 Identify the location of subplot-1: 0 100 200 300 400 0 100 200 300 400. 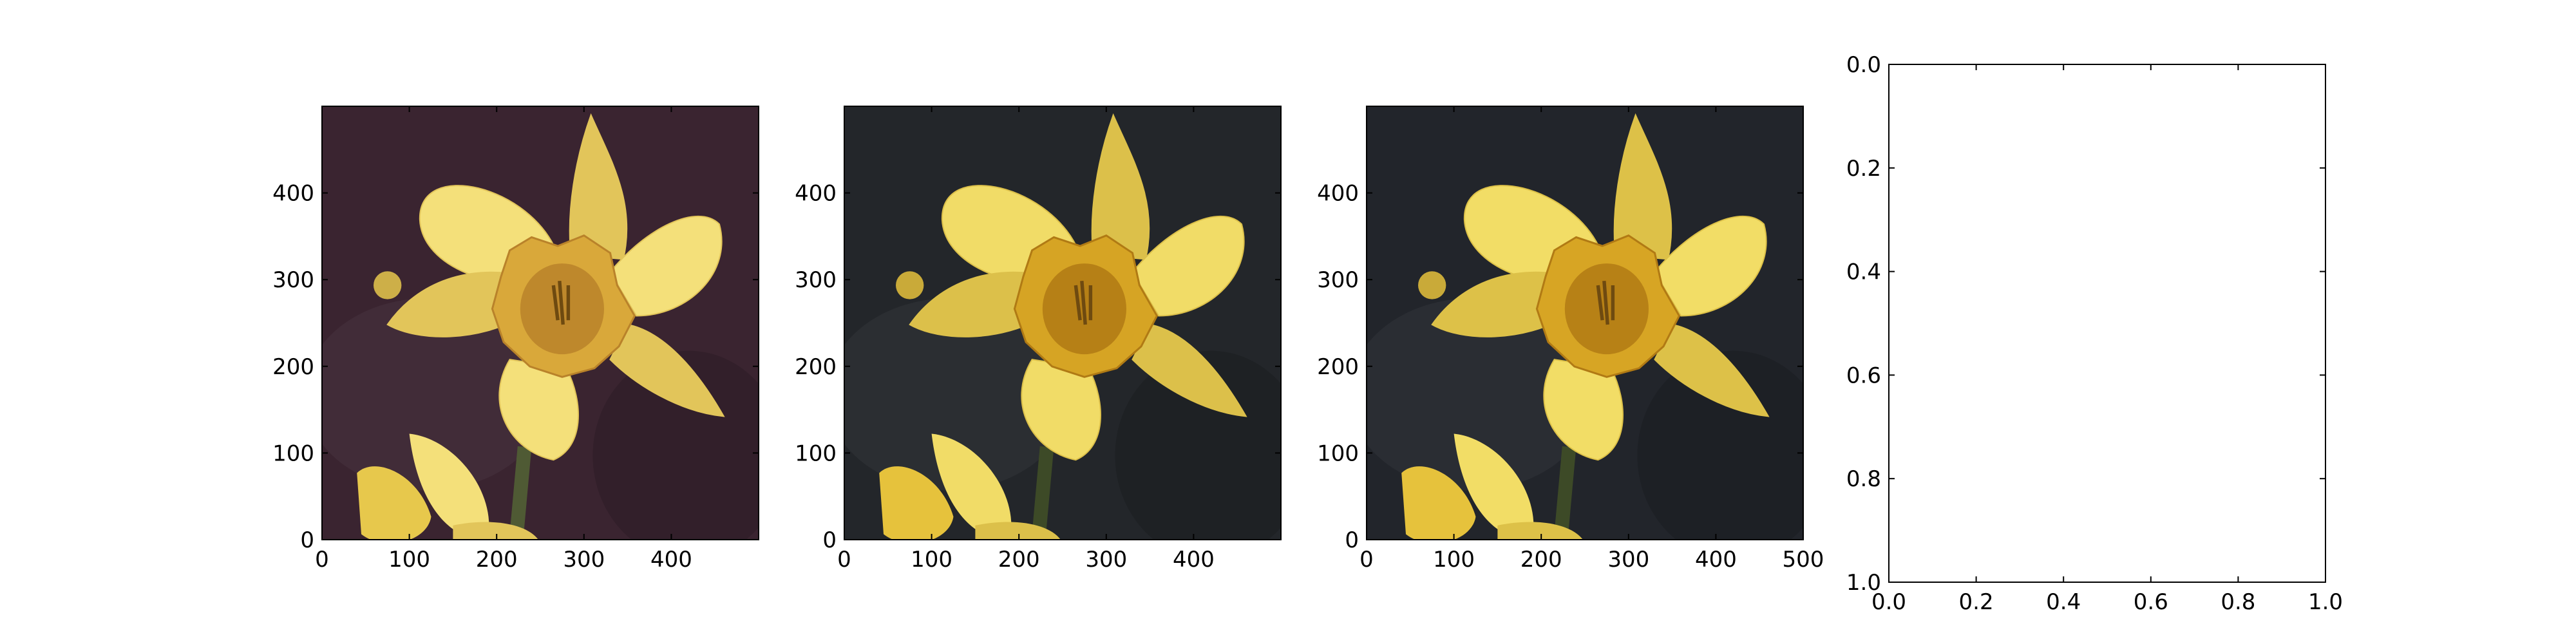
(1038, 339).